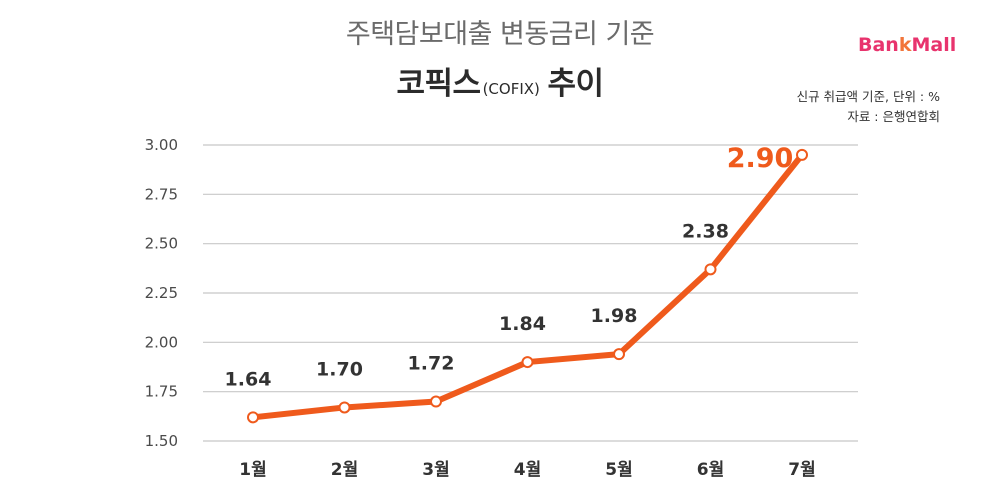 The height and width of the screenshot is (500, 1000). I want to click on data-label: 1.72, so click(431, 364).